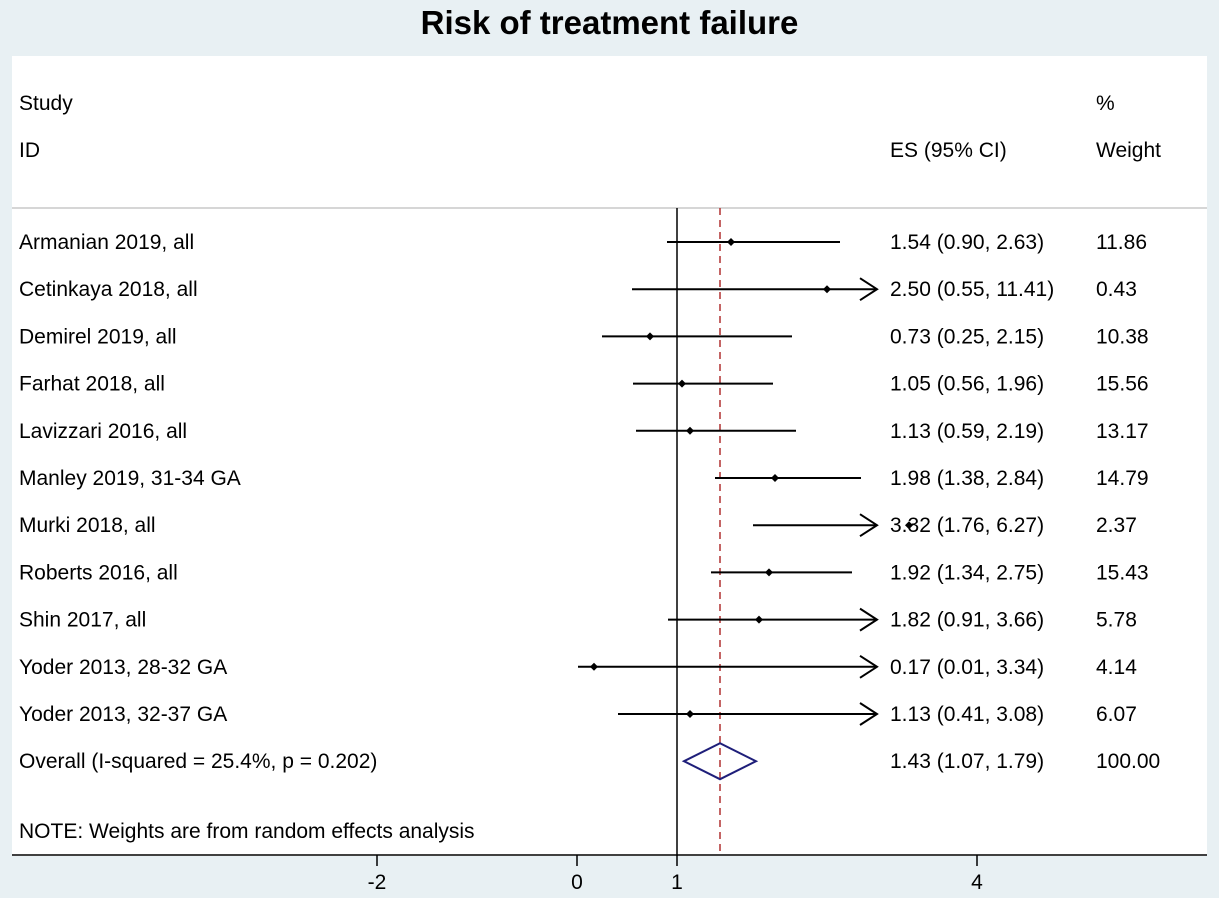 The width and height of the screenshot is (1219, 898). What do you see at coordinates (1122, 431) in the screenshot?
I see `weight-value: 13.17` at bounding box center [1122, 431].